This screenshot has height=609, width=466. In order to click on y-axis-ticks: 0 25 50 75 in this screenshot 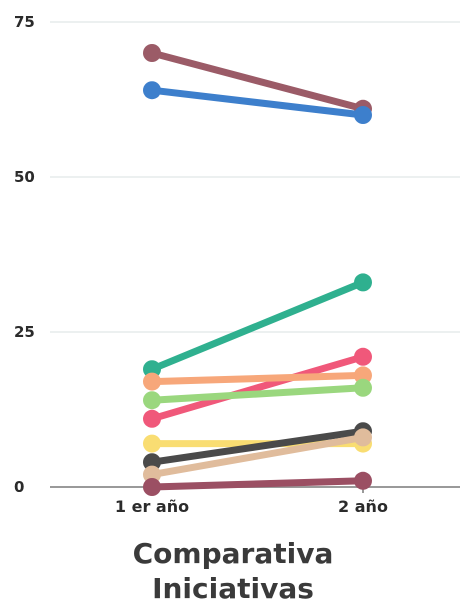, I will do `click(24, 254)`.